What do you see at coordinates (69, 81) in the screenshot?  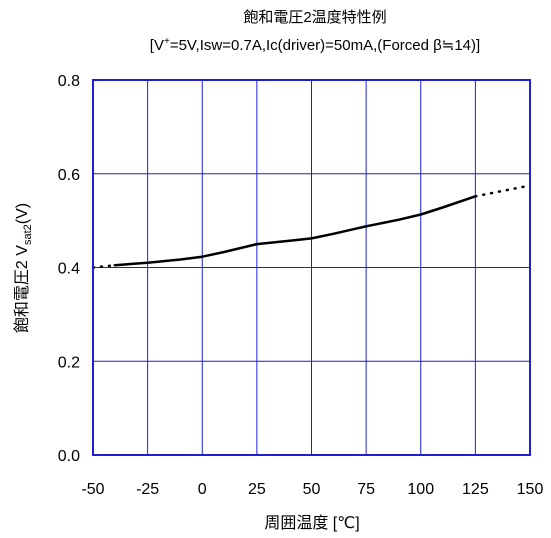 I see `y-tick-label: 0.8` at bounding box center [69, 81].